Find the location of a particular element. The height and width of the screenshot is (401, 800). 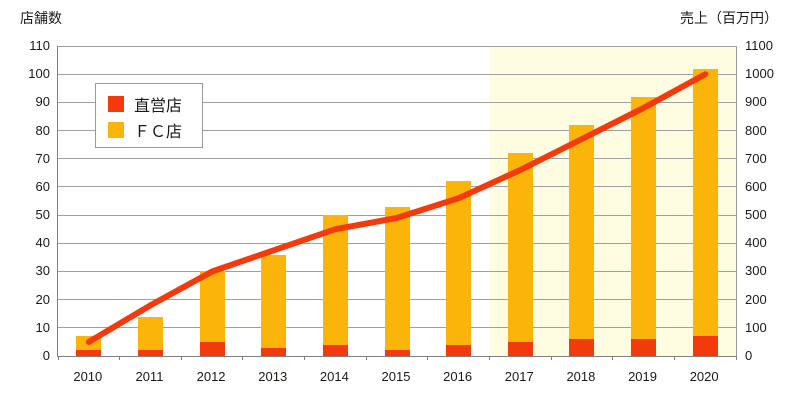

direct-store-swatch is located at coordinates (116, 103).